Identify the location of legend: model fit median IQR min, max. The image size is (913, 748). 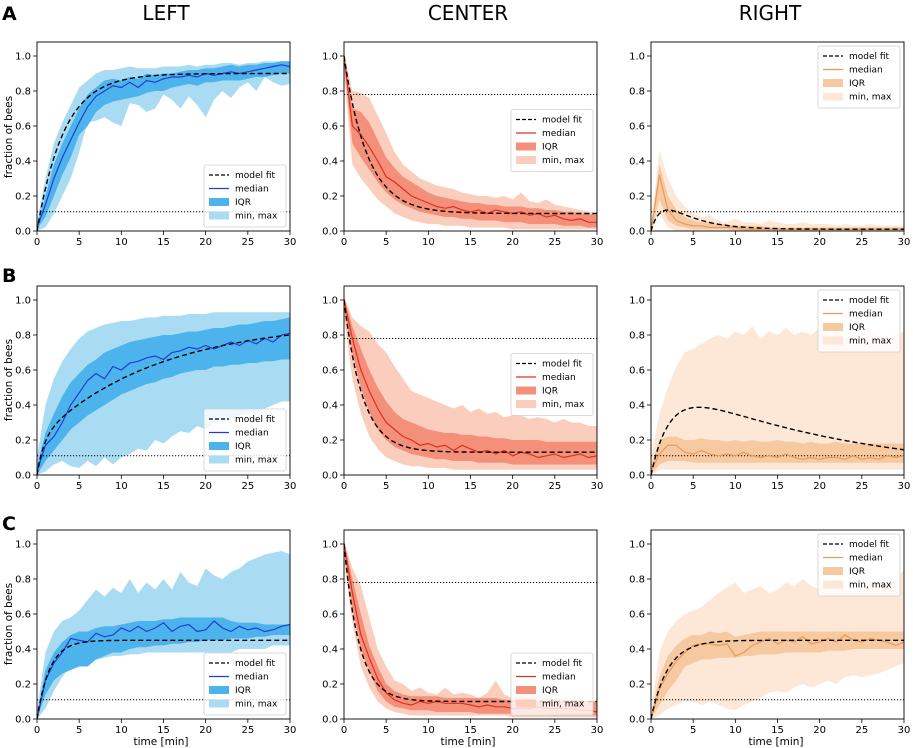
(552, 140).